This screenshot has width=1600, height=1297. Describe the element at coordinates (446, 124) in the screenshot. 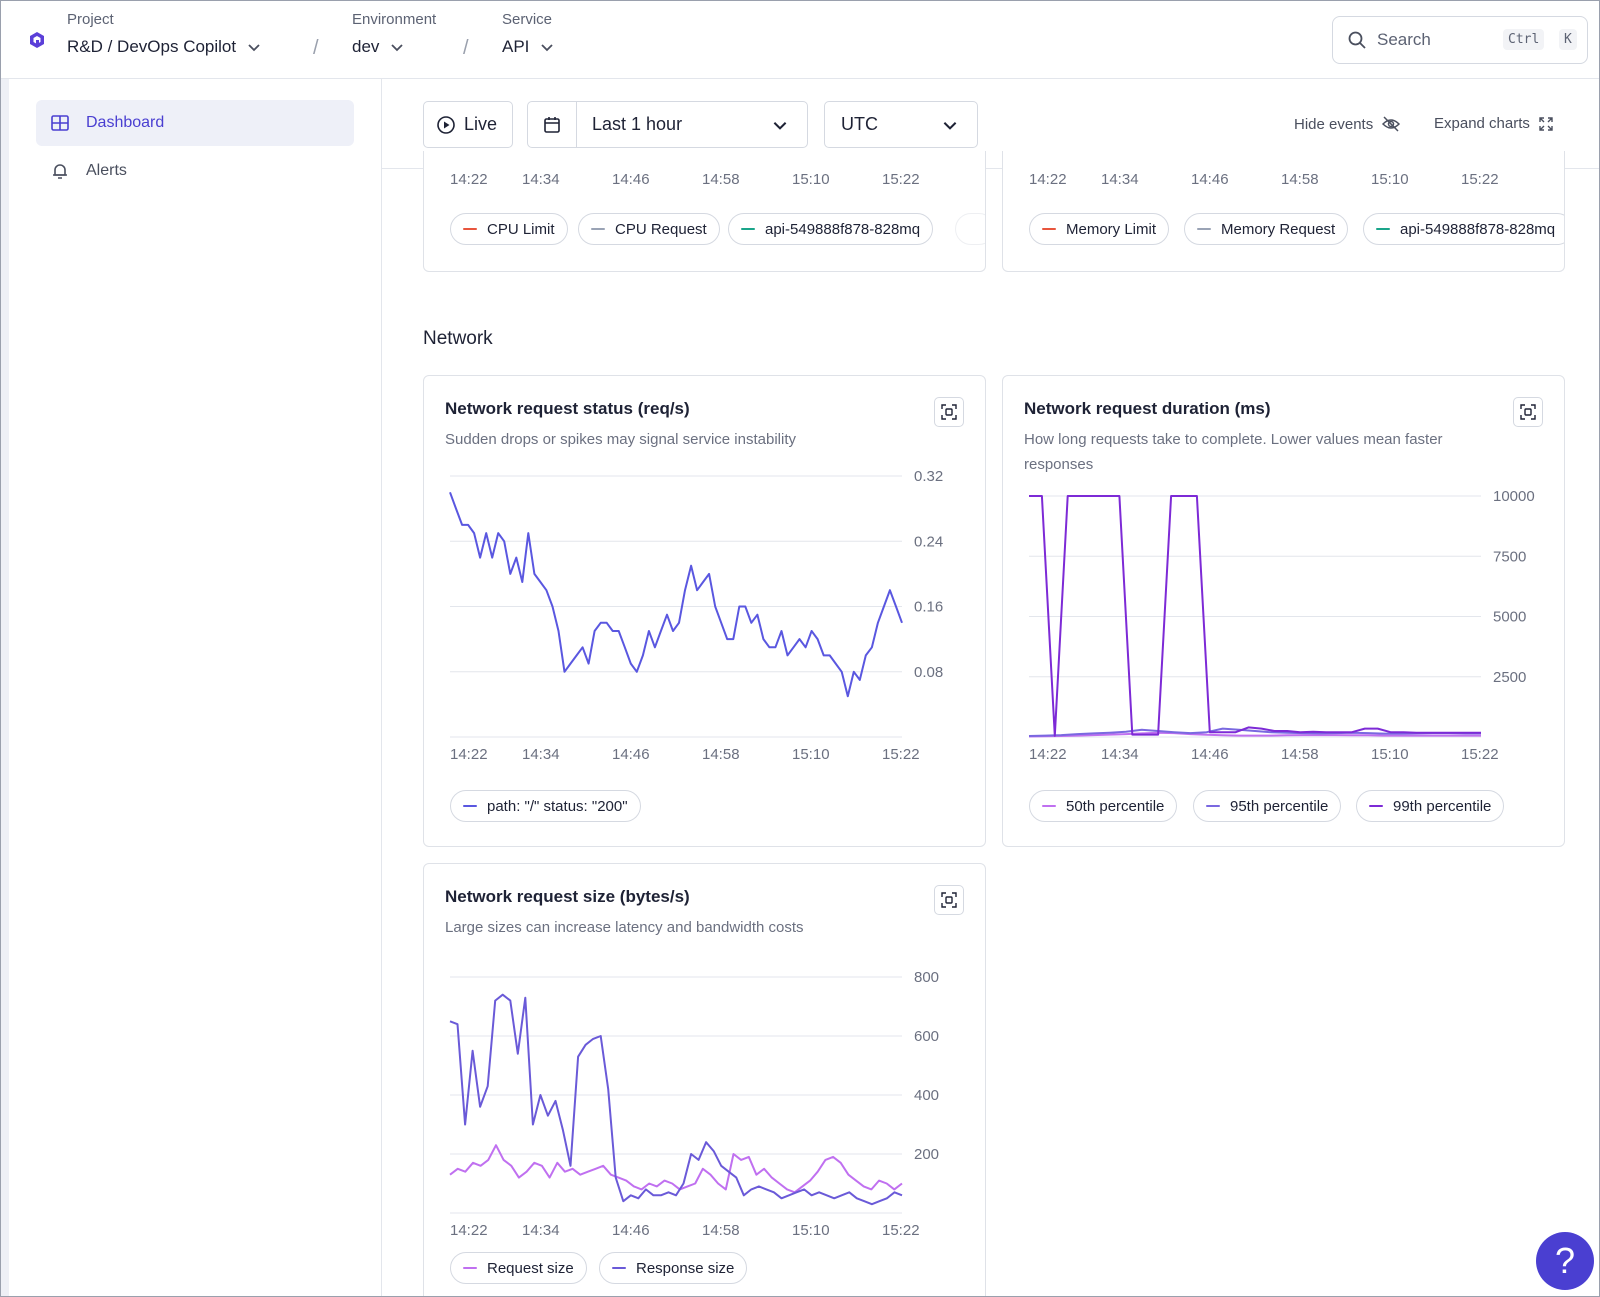

I see `play-icon` at that location.